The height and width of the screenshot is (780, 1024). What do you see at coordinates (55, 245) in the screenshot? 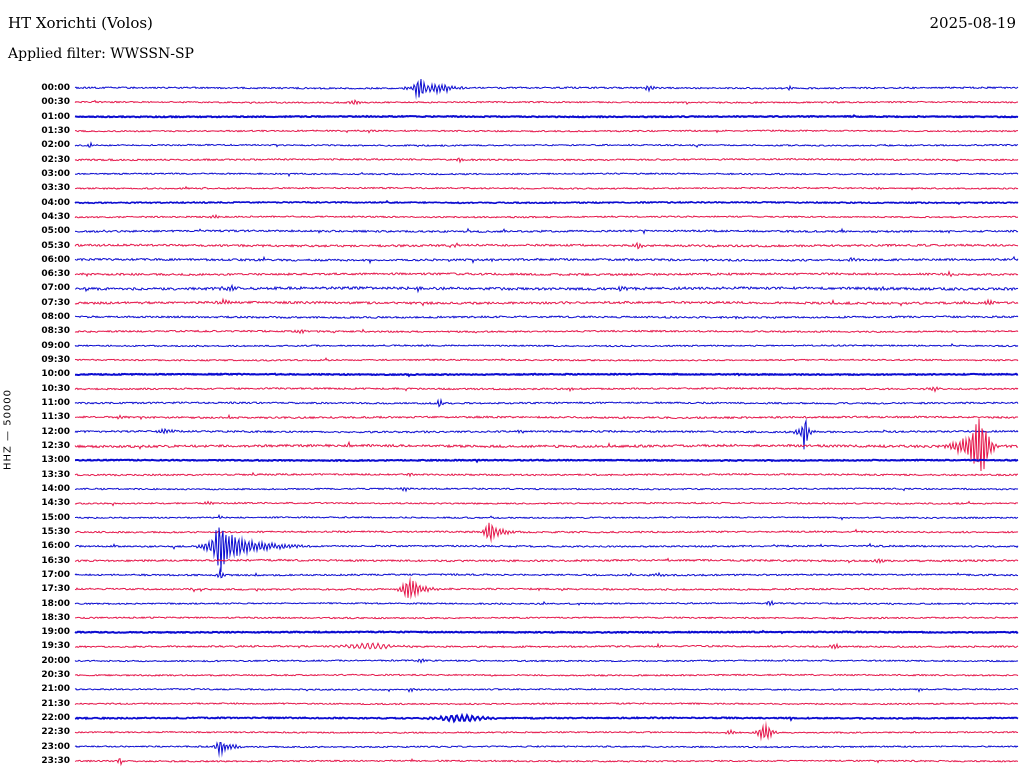
I see `time-label: 05:30` at bounding box center [55, 245].